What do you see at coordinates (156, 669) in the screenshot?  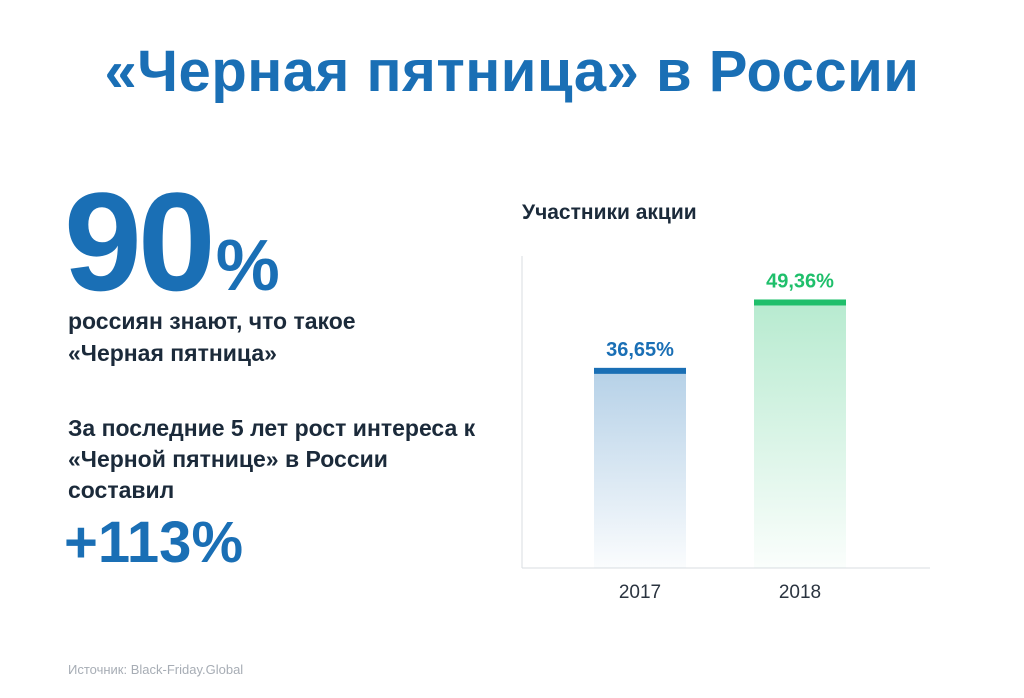 I see `source-note: Источник: Black-Friday.Global` at bounding box center [156, 669].